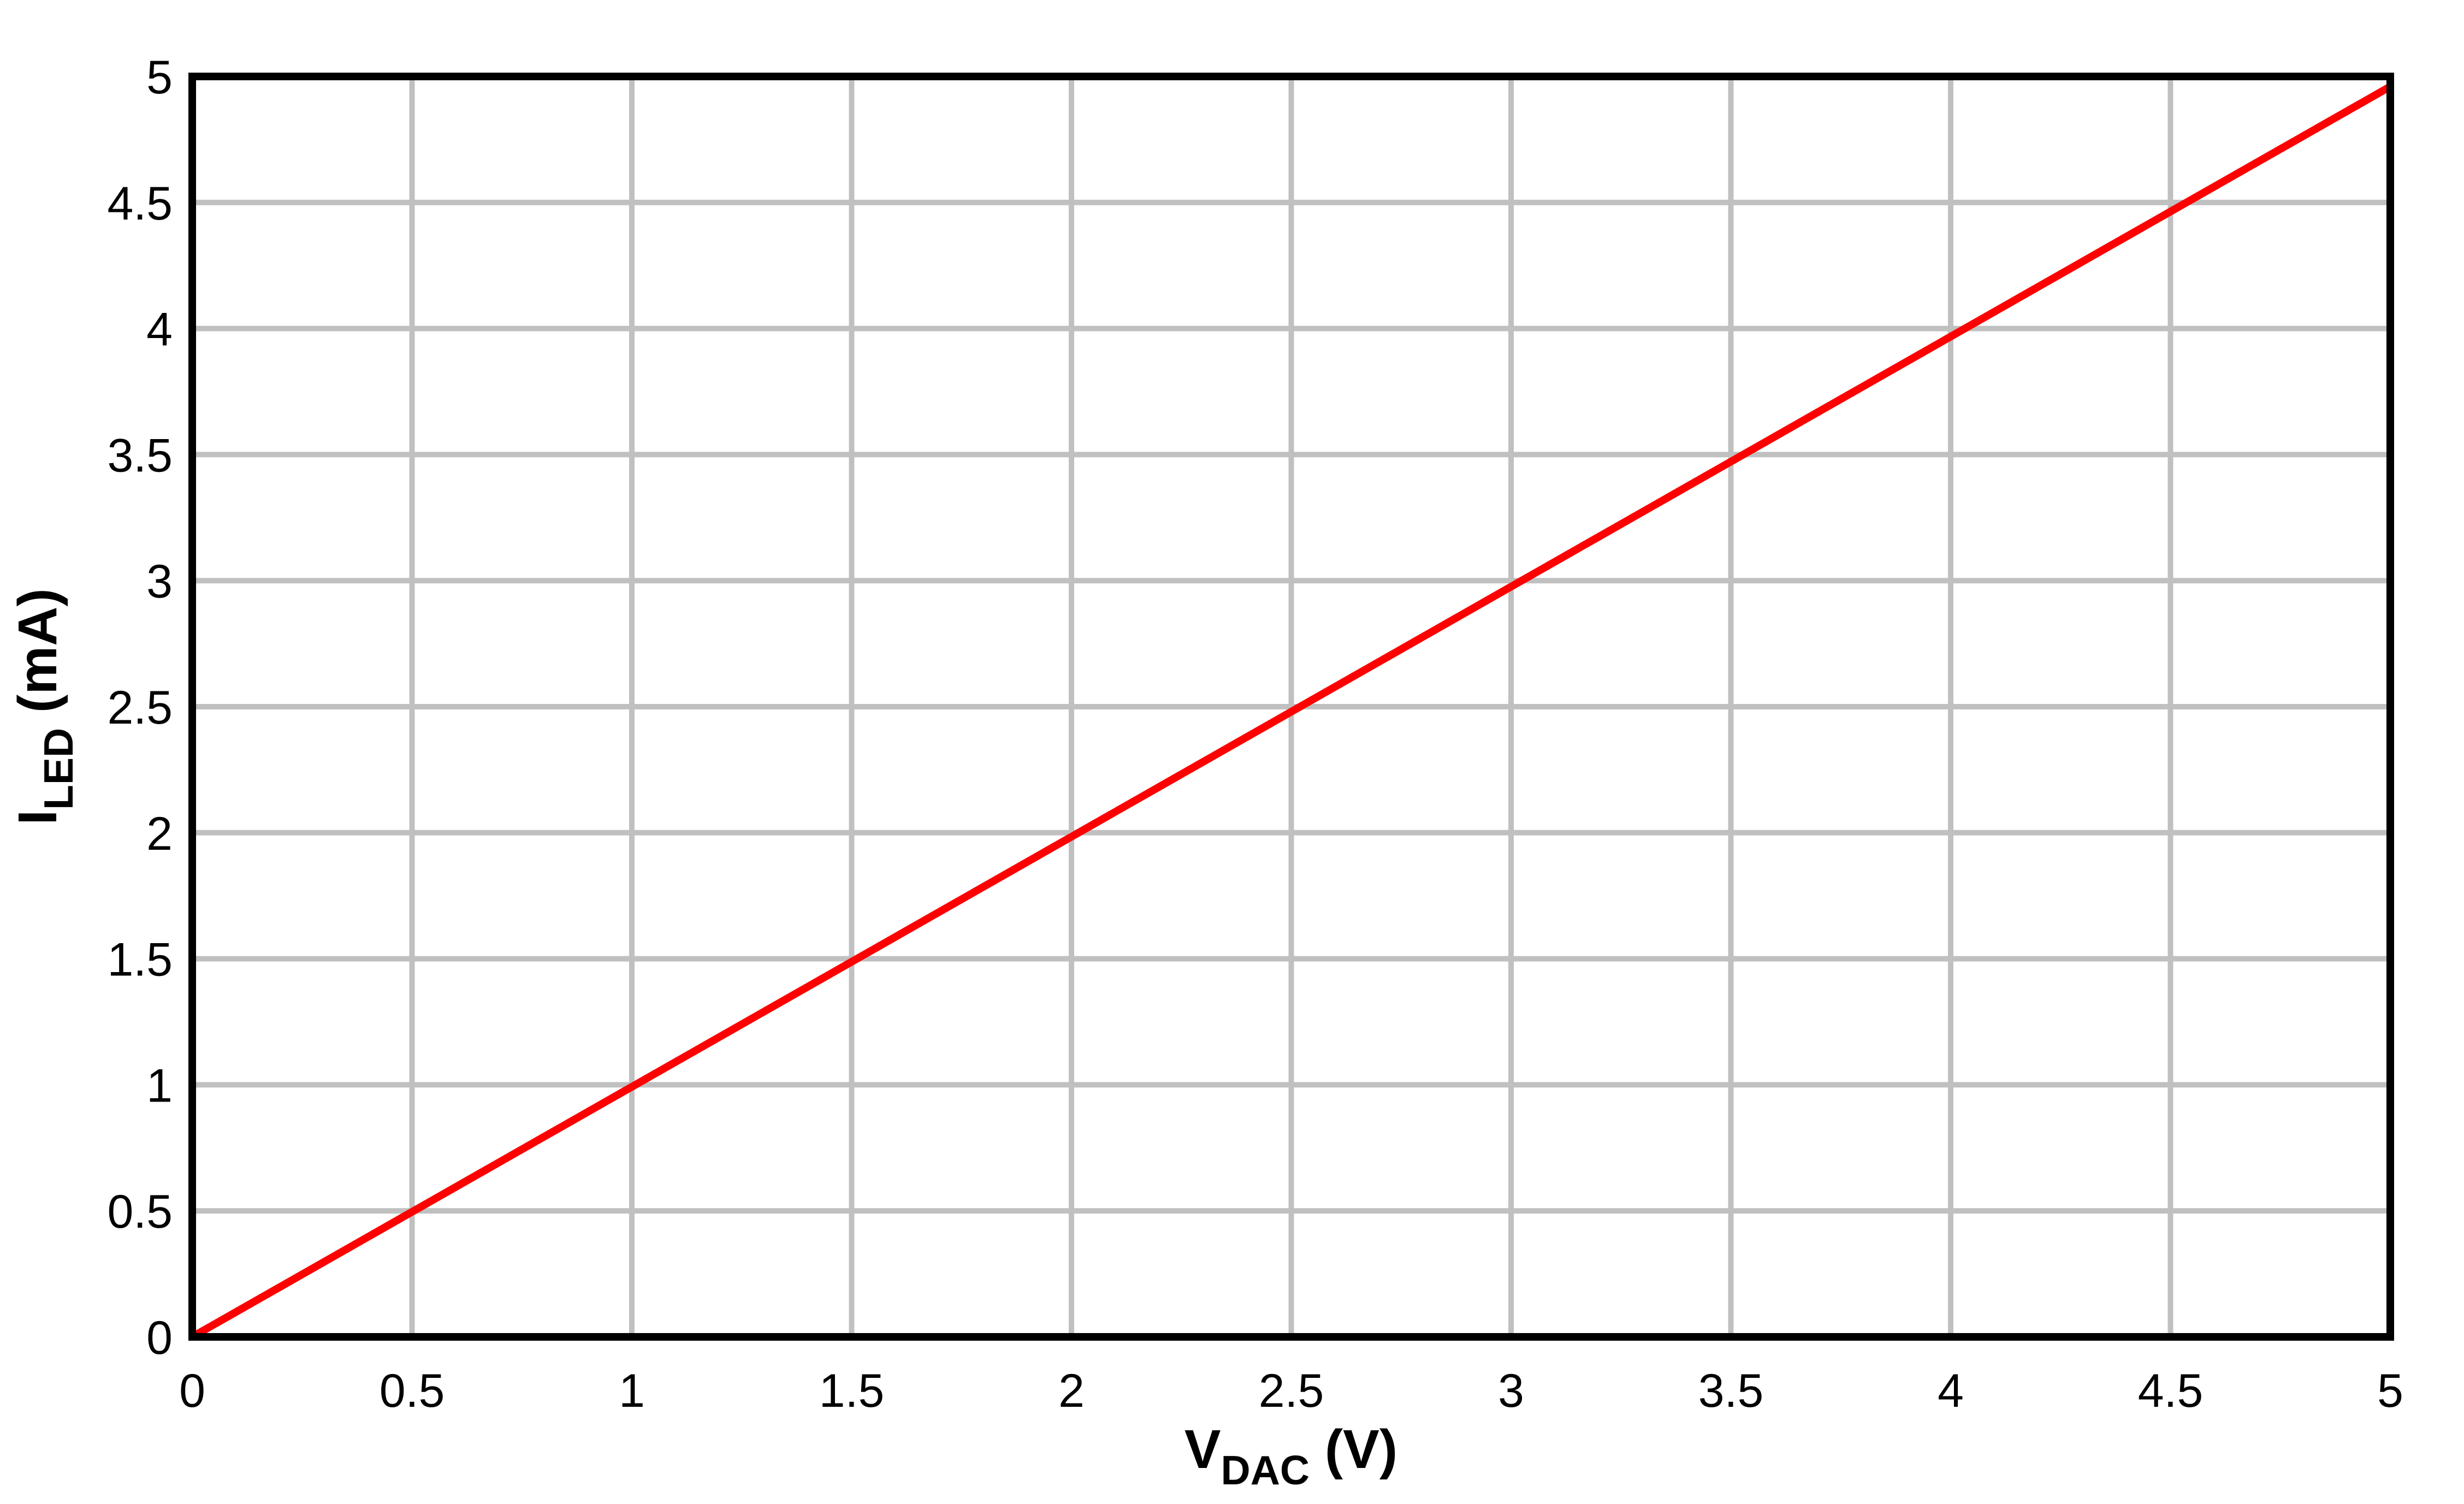 This screenshot has width=2464, height=1504. I want to click on y-tick-label: 0, so click(159, 1338).